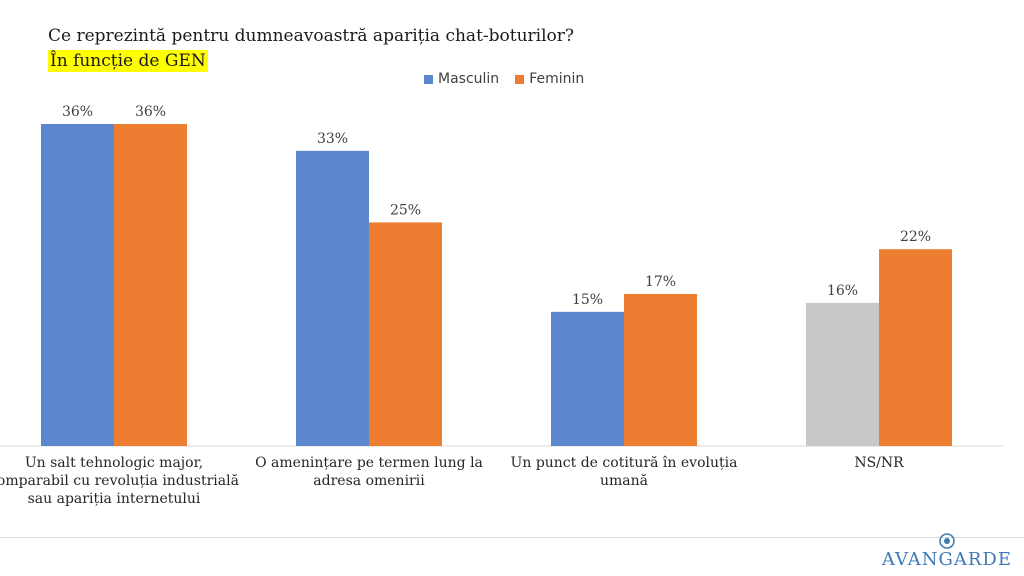 The height and width of the screenshot is (576, 1024). I want to click on data-label-masculin-1: 33%, so click(332, 139).